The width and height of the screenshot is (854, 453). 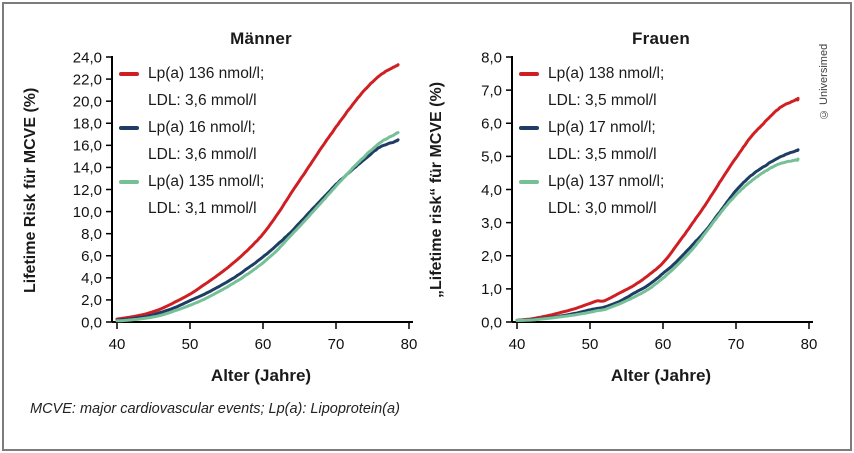 I want to click on legend-label-line2: LDL: 3,1 mmol/l, so click(x=202, y=208).